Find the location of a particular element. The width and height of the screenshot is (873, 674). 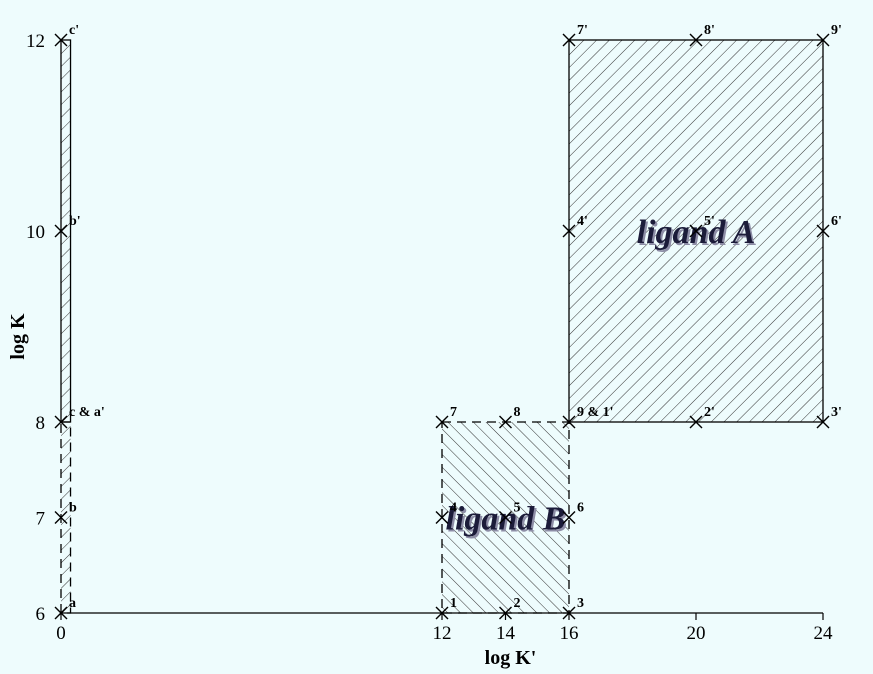

data-point-c: c' is located at coordinates (66, 35).